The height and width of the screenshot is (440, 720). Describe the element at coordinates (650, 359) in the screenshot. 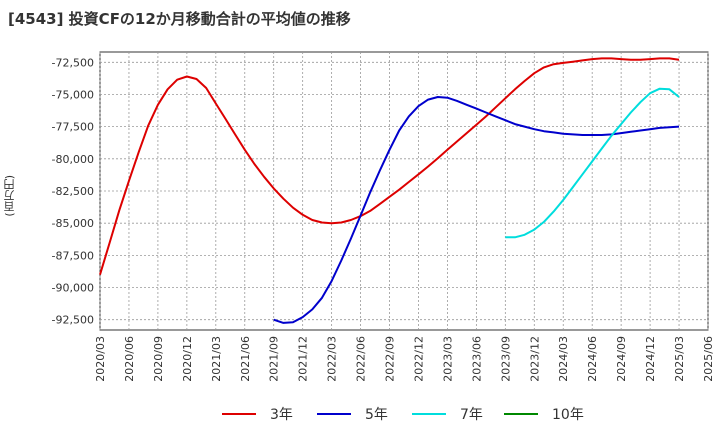

I see `x-tick-label: 2024/12` at that location.